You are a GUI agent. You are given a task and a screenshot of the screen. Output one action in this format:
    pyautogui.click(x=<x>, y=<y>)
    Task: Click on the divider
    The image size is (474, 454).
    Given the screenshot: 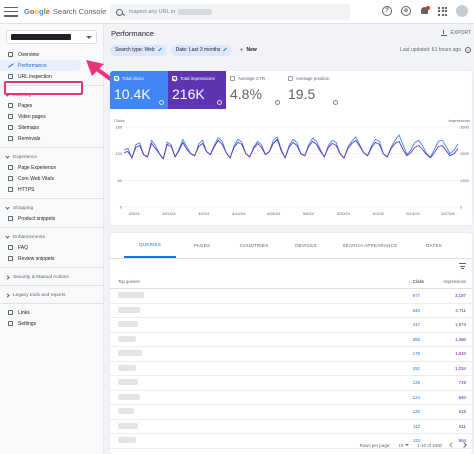 What is the action you would take?
    pyautogui.click(x=51, y=147)
    